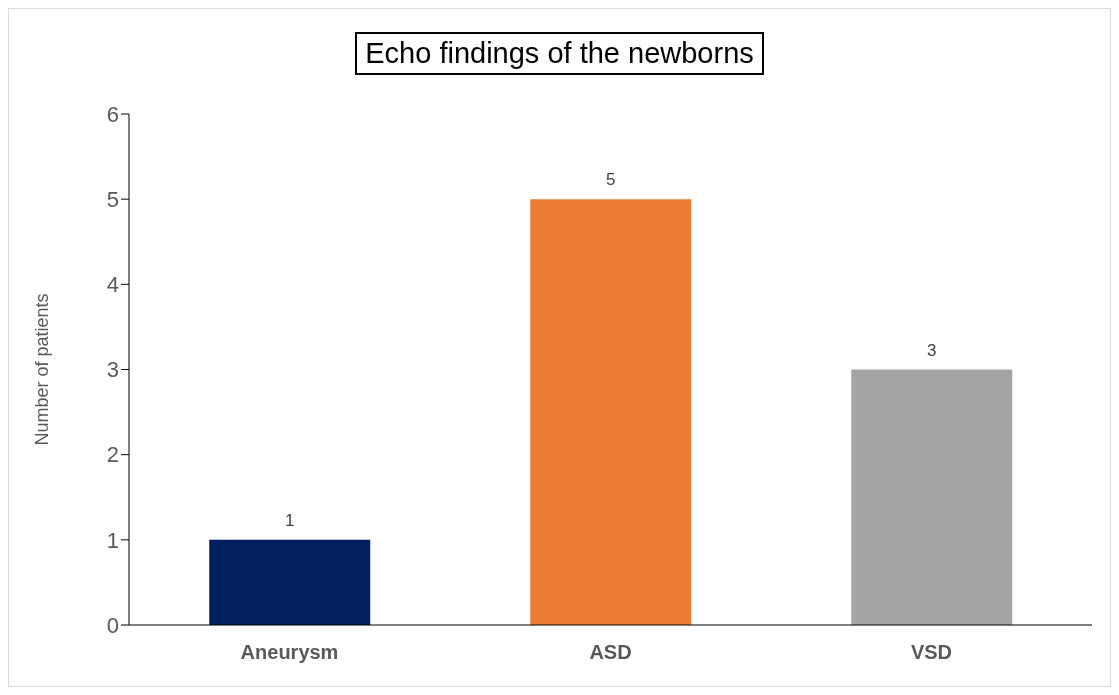 The height and width of the screenshot is (695, 1119). Describe the element at coordinates (112, 625) in the screenshot. I see `y-tick-label: 0` at that location.